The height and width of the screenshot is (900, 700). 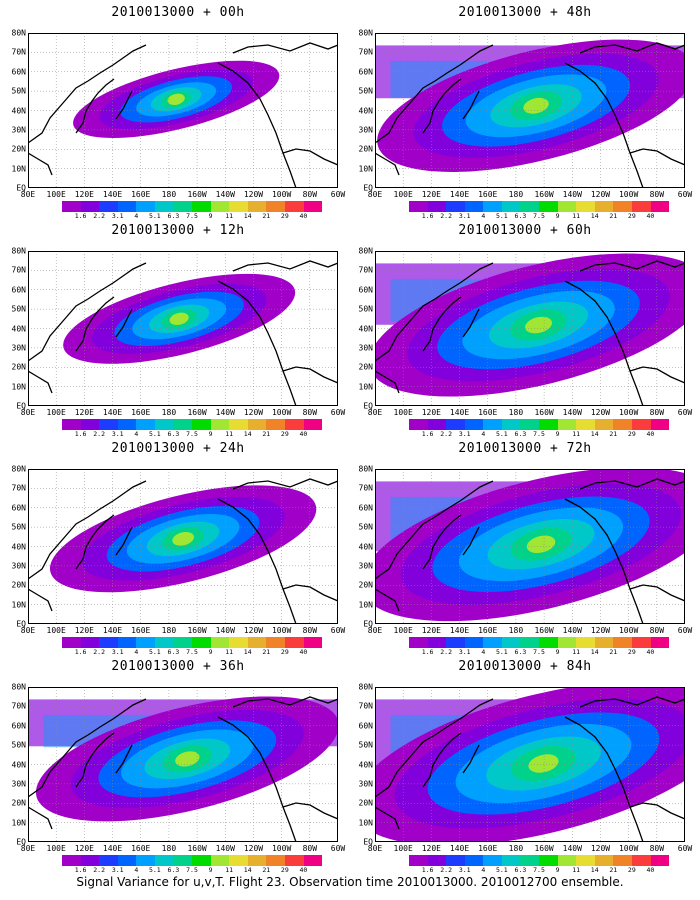 What do you see at coordinates (18, 764) in the screenshot?
I see `latitude-label: 40N` at bounding box center [18, 764].